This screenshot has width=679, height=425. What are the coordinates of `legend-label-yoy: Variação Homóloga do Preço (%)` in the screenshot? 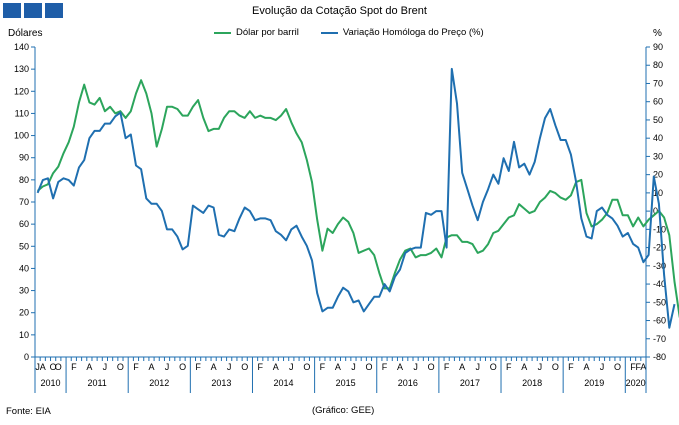 It's located at (413, 32).